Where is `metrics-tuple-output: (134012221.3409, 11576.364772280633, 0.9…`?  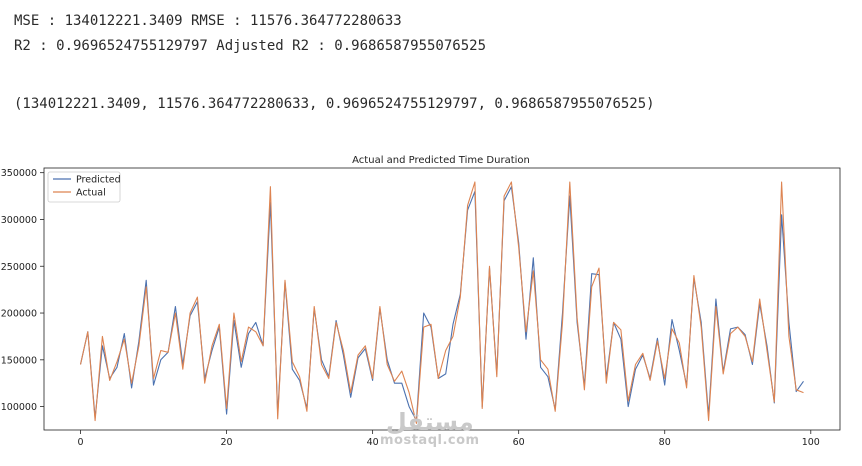 metrics-tuple-output: (134012221.3409, 11576.364772280633, 0.9… is located at coordinates (334, 104).